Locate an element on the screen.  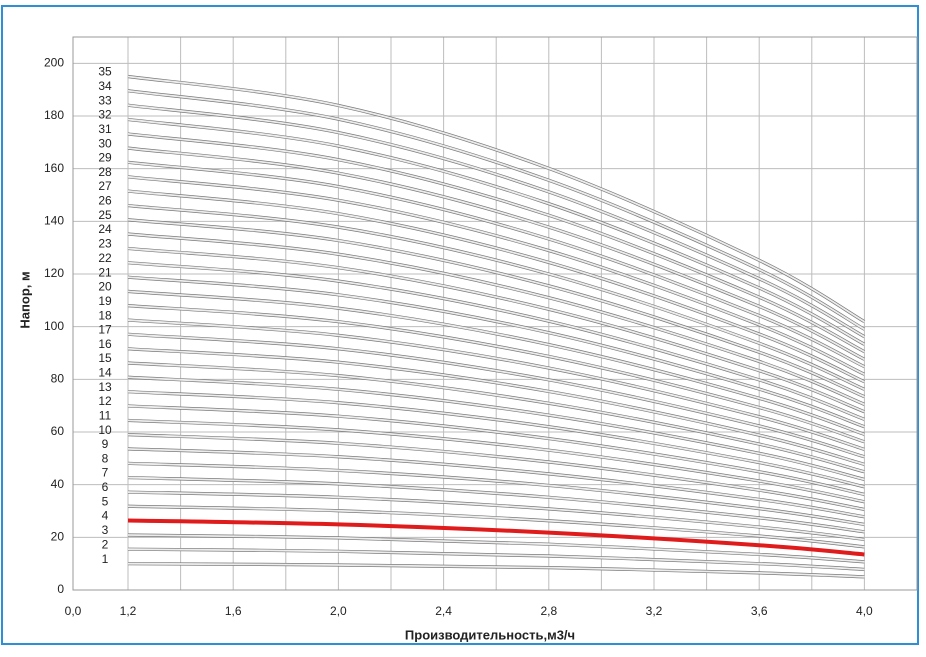
stage-label: 35 is located at coordinates (105, 72).